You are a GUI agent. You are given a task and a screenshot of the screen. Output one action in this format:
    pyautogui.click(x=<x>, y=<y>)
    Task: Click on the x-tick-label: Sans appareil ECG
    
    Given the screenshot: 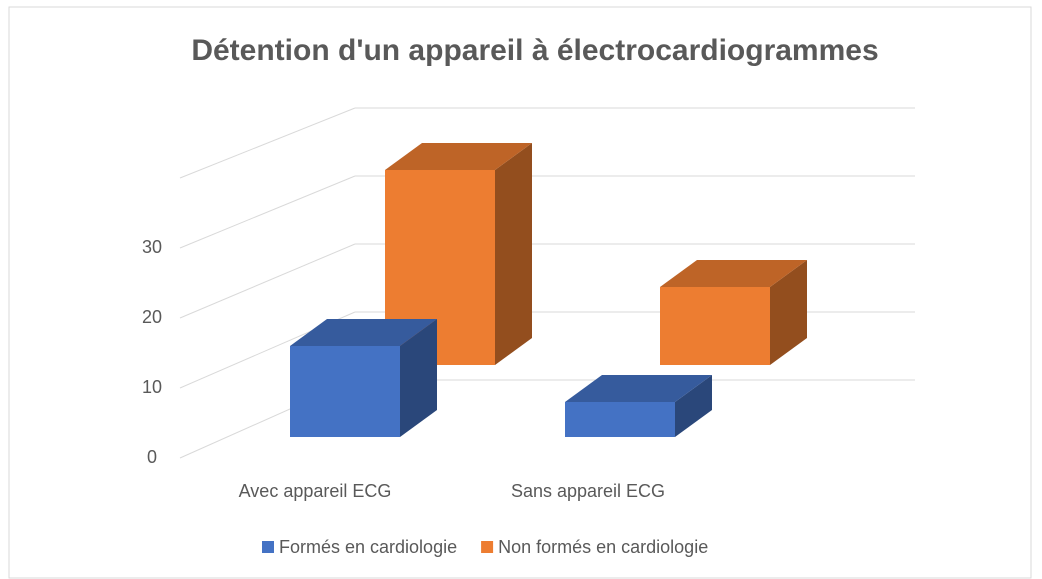 What is the action you would take?
    pyautogui.click(x=588, y=491)
    